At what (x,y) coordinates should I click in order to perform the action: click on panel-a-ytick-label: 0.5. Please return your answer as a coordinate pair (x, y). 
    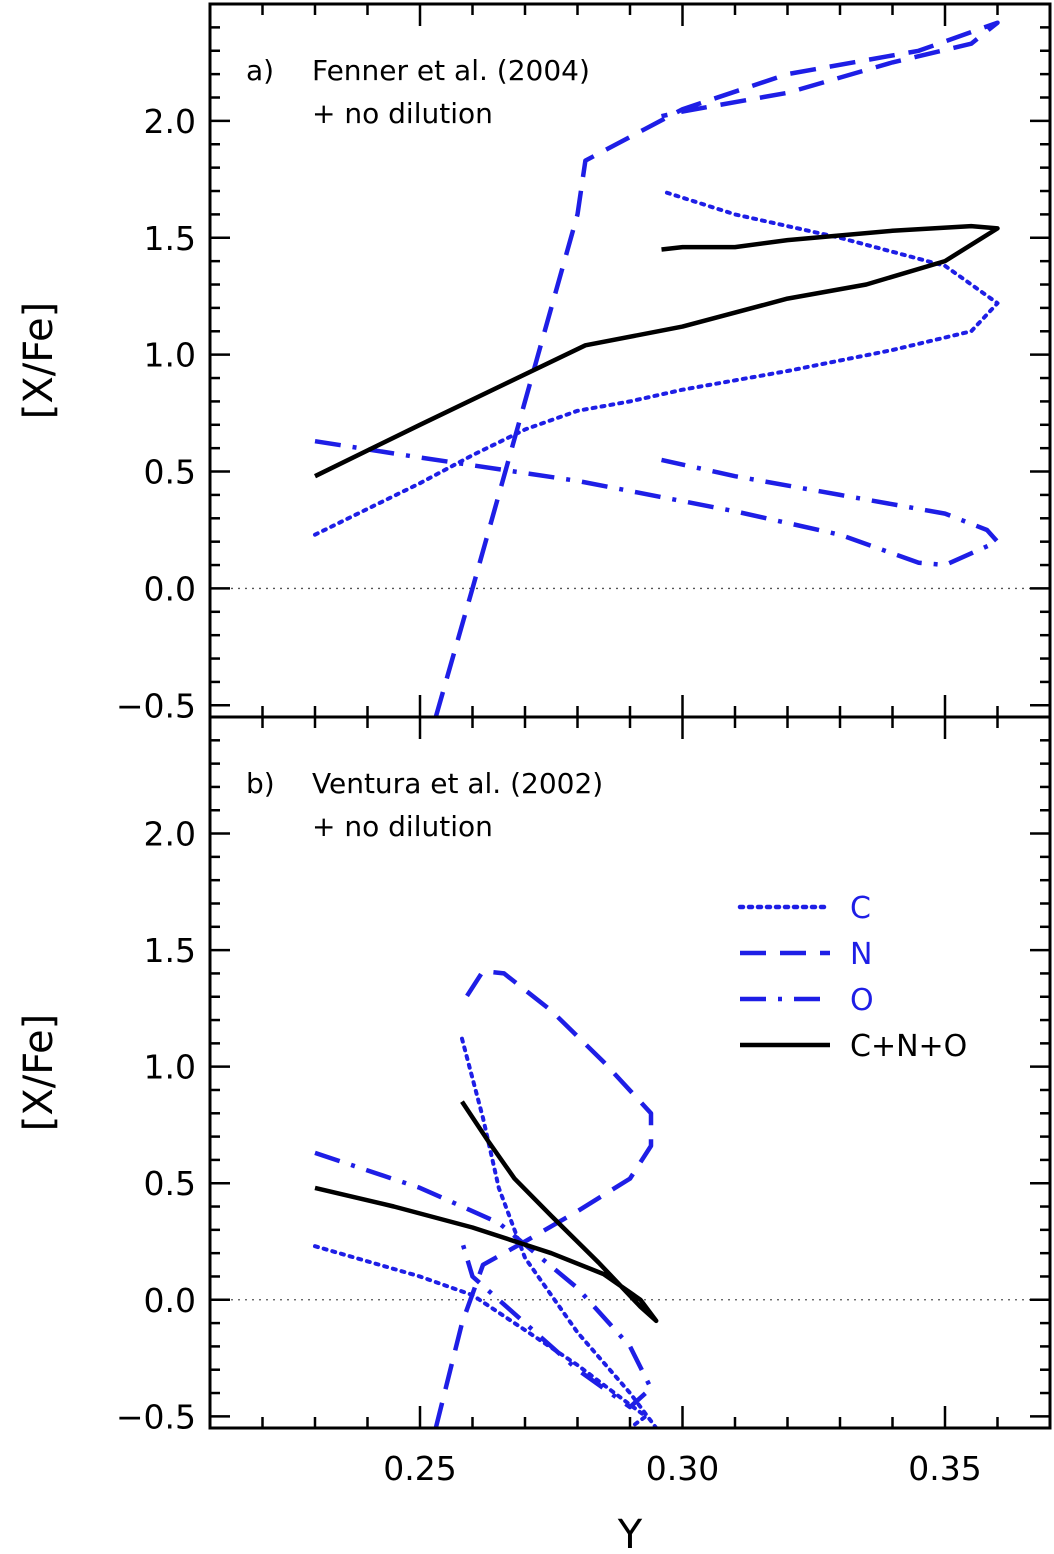
    Looking at the image, I should click on (170, 472).